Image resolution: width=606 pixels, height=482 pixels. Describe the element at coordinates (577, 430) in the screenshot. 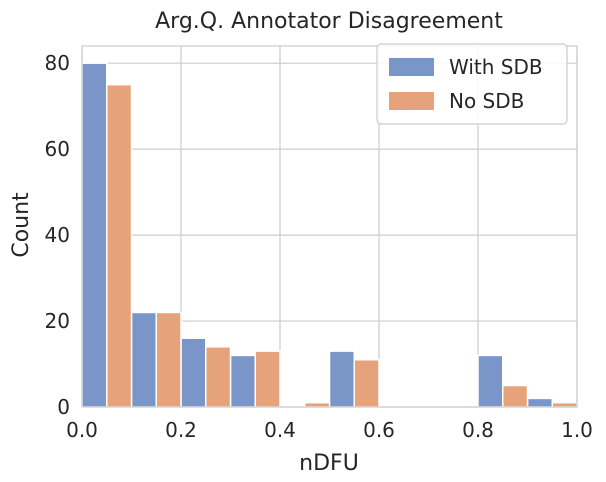

I see `x-tick-label: 1.0` at that location.